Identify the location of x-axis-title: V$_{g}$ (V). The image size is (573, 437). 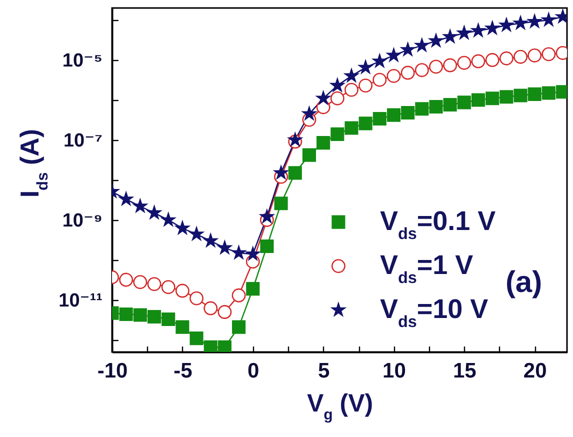
(340, 407).